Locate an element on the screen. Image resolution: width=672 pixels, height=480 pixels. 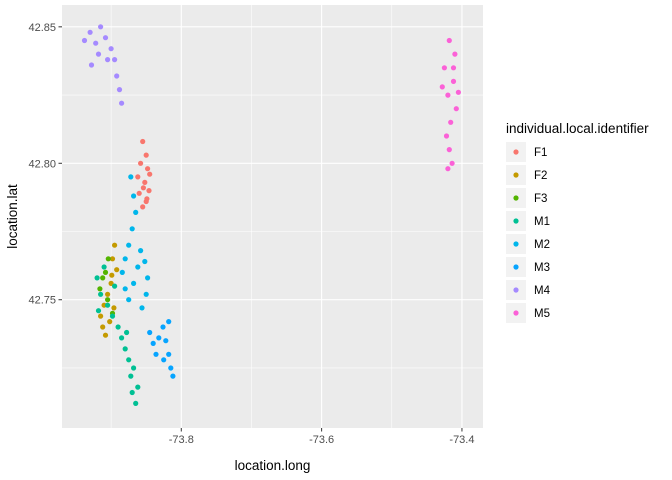
series-f2 is located at coordinates (109, 290).